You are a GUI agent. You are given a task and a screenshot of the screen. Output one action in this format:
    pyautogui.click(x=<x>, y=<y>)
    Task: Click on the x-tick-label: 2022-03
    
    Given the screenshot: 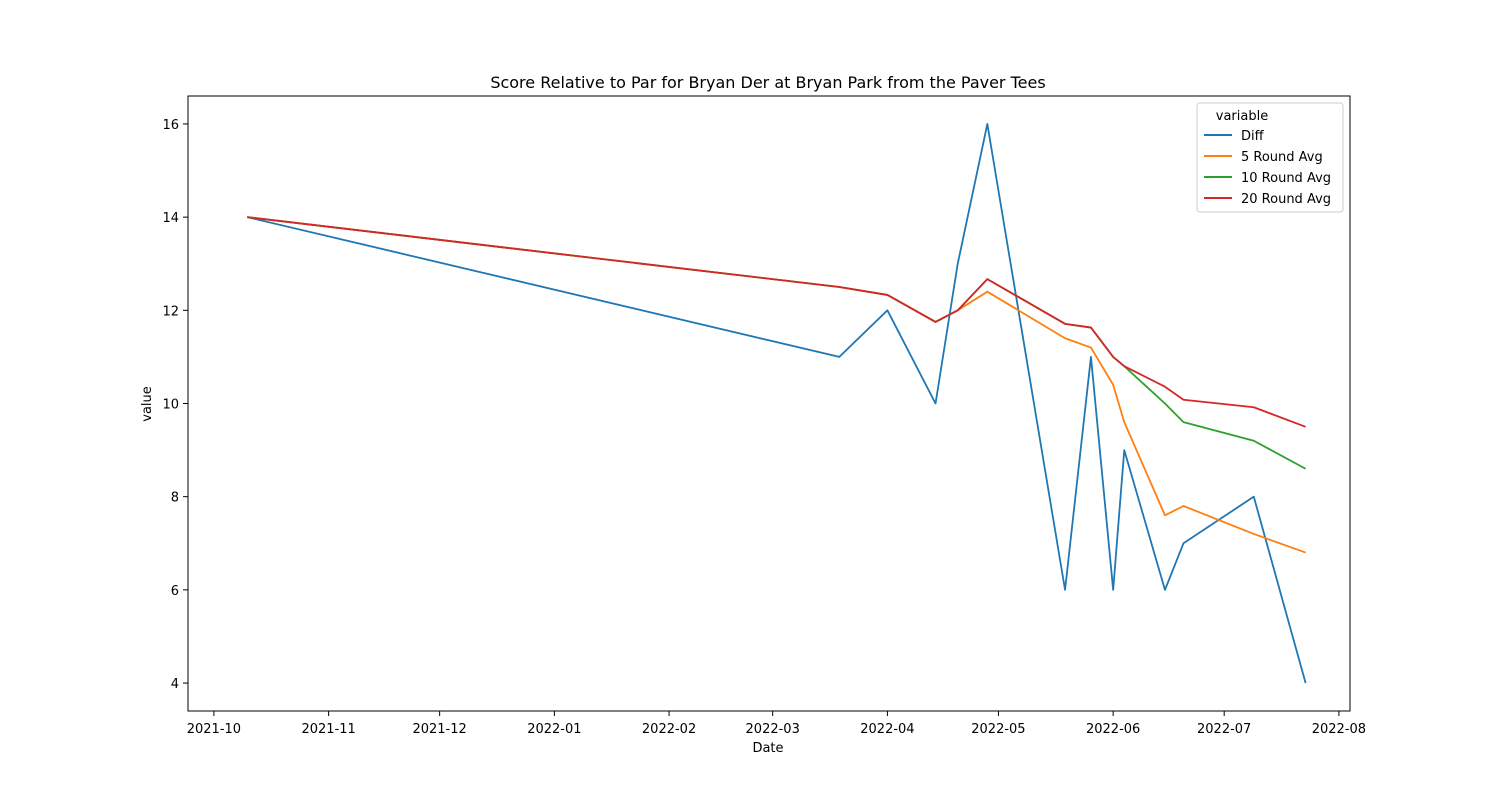 What is the action you would take?
    pyautogui.click(x=773, y=729)
    